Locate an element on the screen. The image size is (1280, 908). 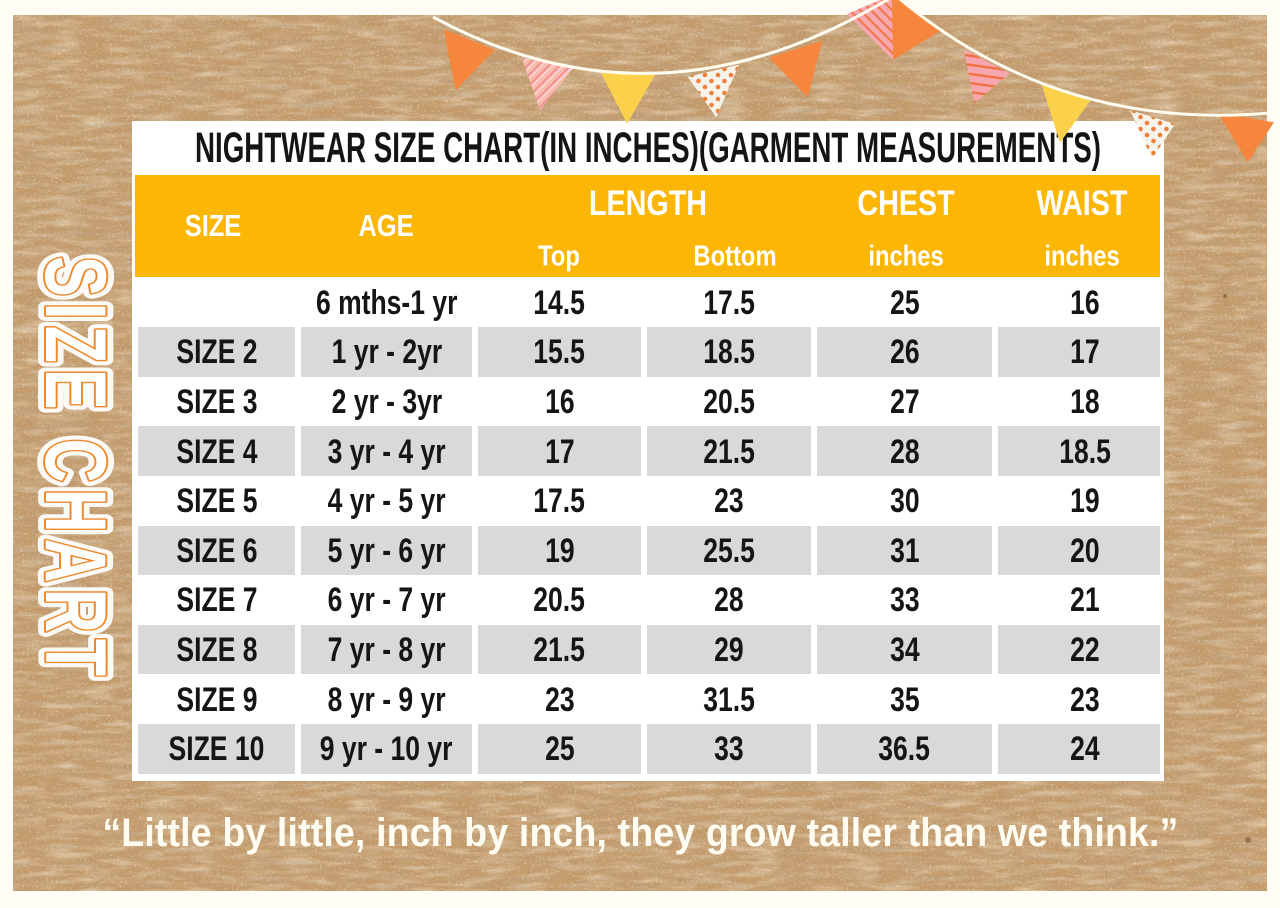
svg-text: SIZE CHART is located at coordinates (76, 469).